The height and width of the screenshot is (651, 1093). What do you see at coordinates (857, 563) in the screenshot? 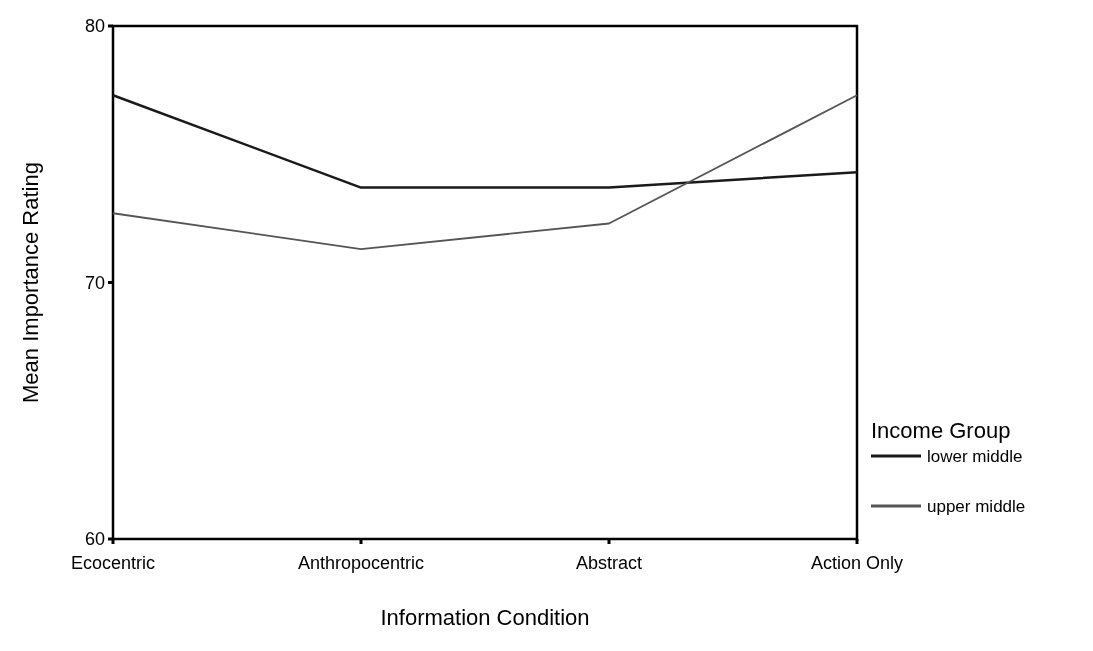
I see `x-tick-label: Action Only` at bounding box center [857, 563].